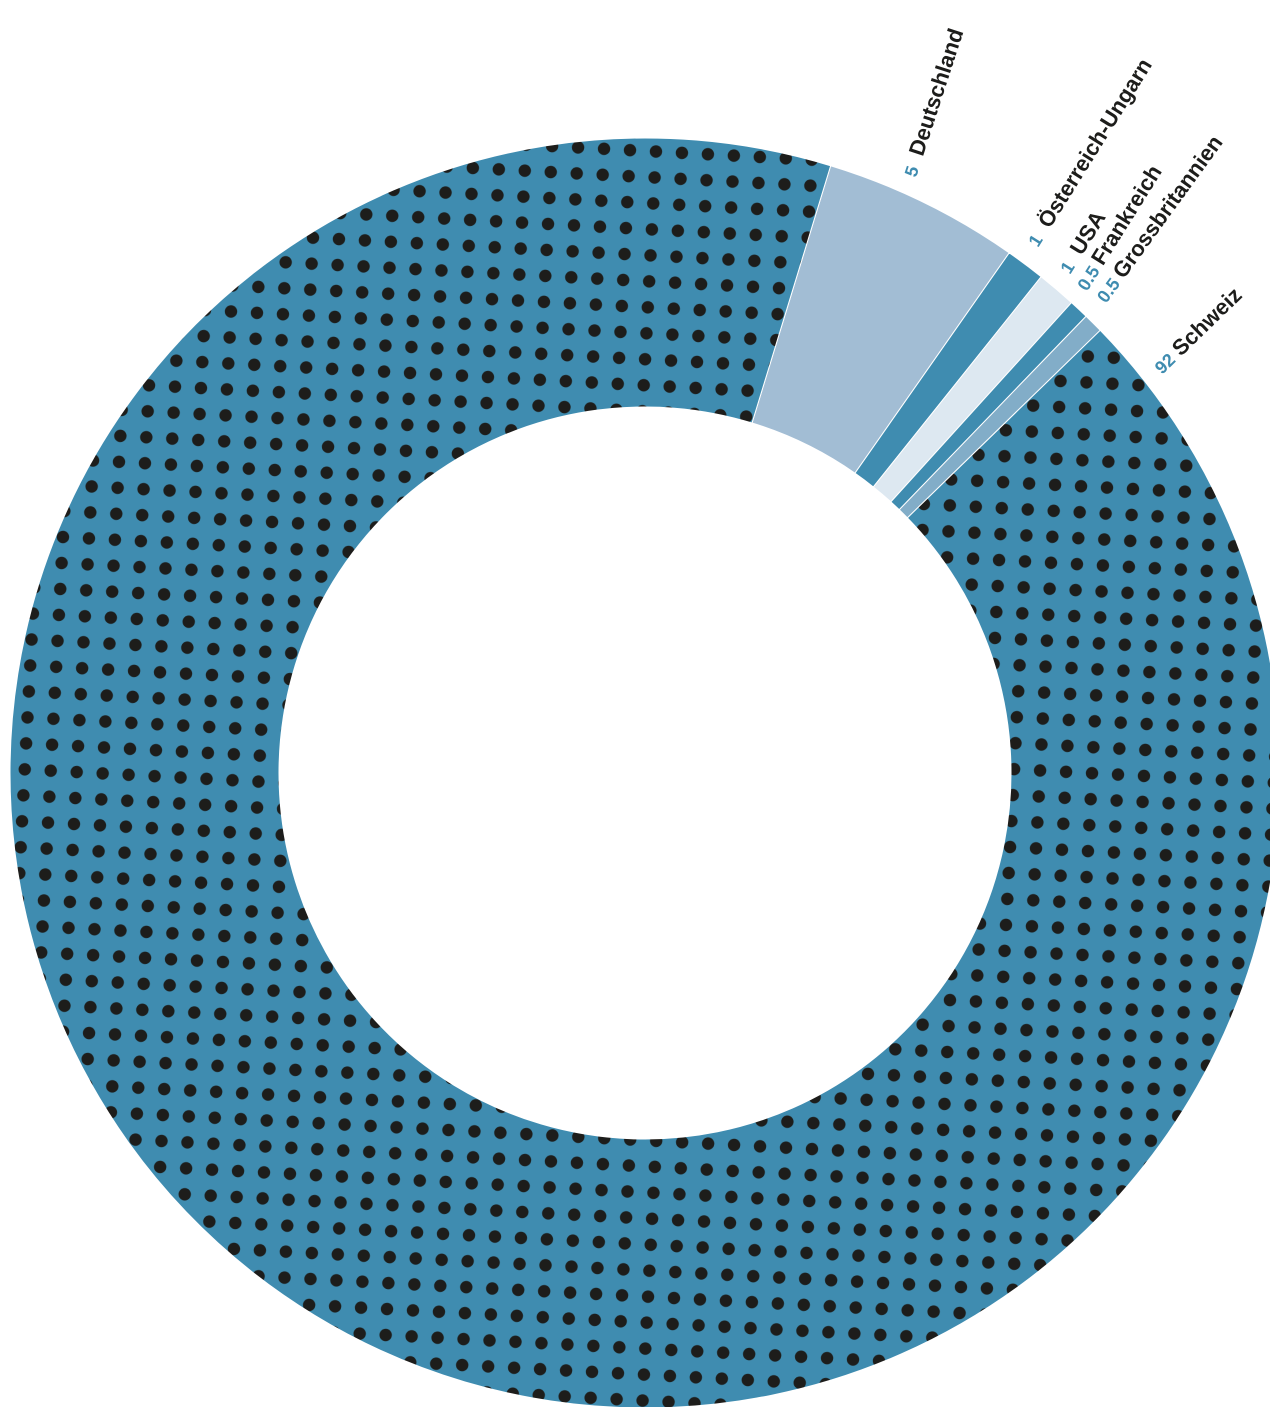 The image size is (1270, 1407). Describe the element at coordinates (1207, 321) in the screenshot. I see `slice-name-schweiz: Schweiz` at that location.